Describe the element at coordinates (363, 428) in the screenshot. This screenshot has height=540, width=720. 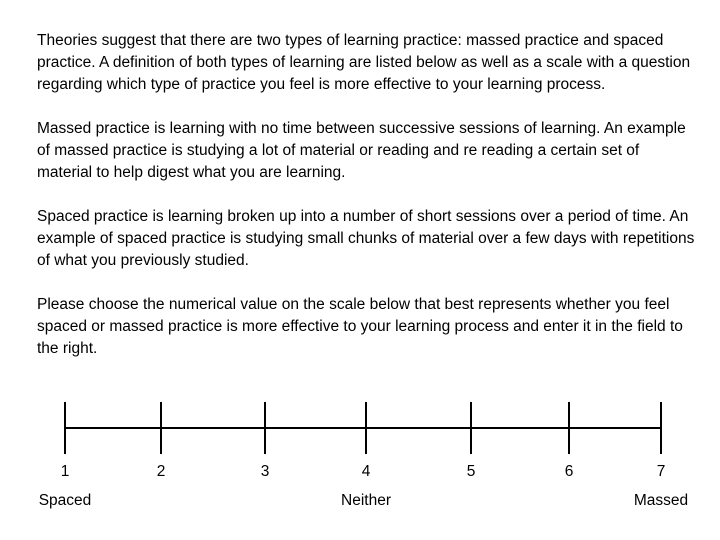
I see `scale-line` at that location.